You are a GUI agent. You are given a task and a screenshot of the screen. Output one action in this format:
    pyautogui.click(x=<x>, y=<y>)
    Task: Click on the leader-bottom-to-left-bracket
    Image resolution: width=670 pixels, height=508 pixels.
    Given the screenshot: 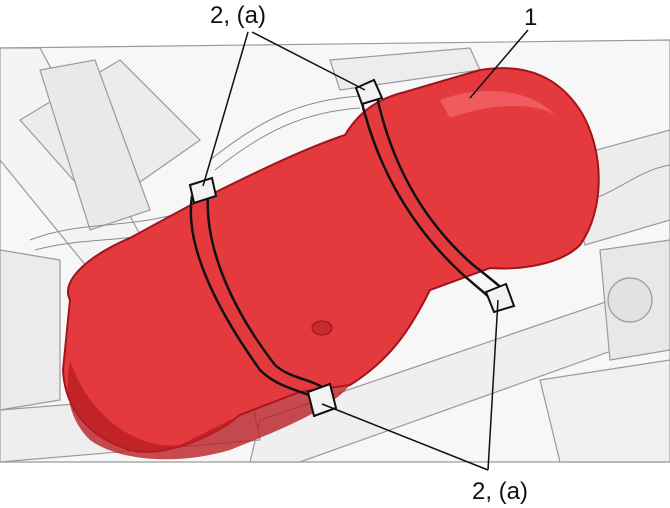 What is the action you would take?
    pyautogui.click(x=405, y=437)
    